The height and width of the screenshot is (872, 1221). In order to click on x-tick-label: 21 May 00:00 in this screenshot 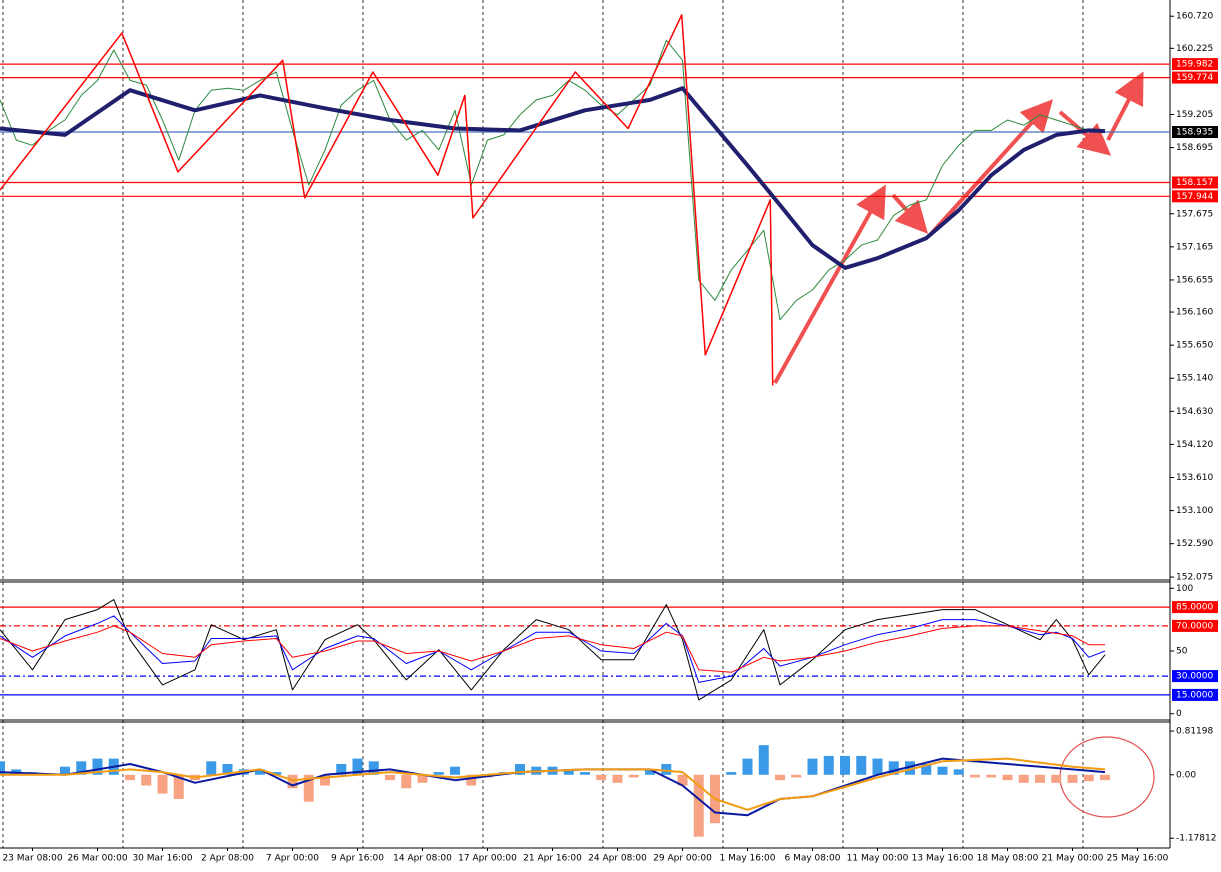, I will do `click(1073, 859)`.